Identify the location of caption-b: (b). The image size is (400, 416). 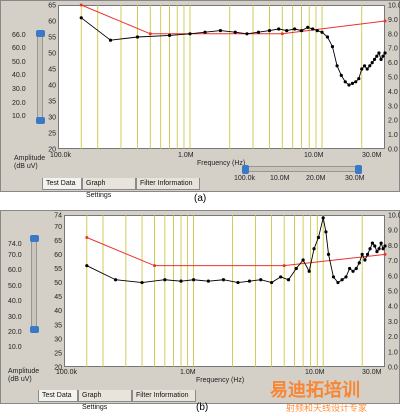
(202, 407).